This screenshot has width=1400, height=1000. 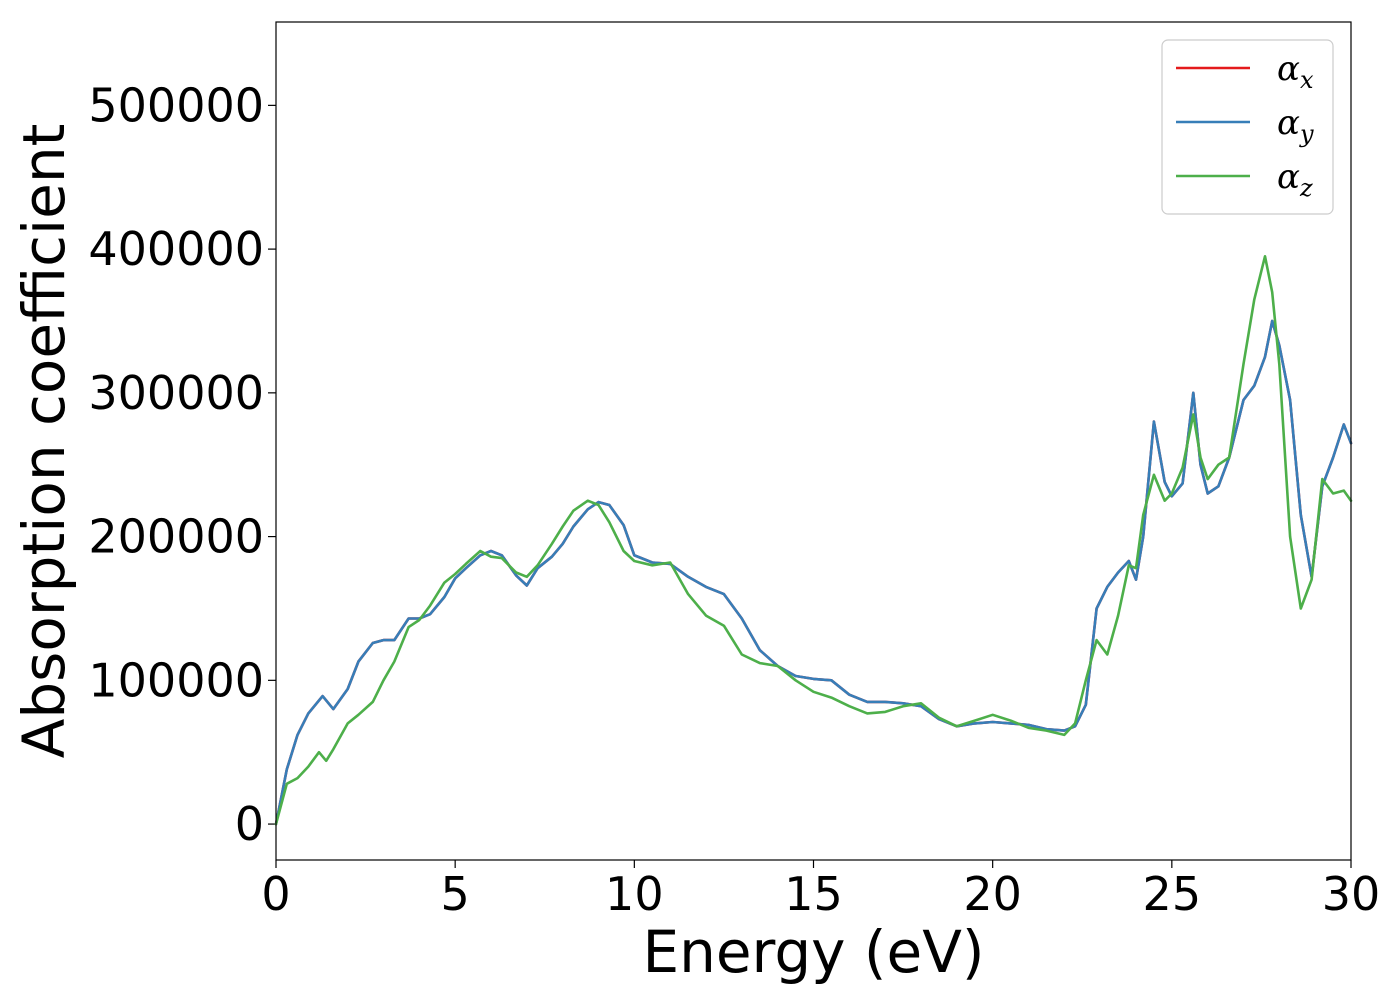 I want to click on x-tick-label: 15, so click(x=813, y=894).